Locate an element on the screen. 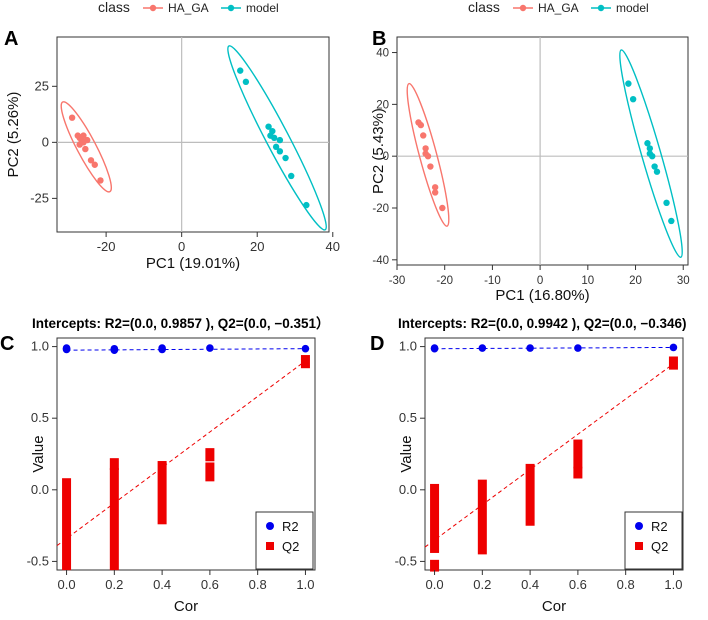 The image size is (708, 620). y-tick-label: -0.5 is located at coordinates (38, 560).